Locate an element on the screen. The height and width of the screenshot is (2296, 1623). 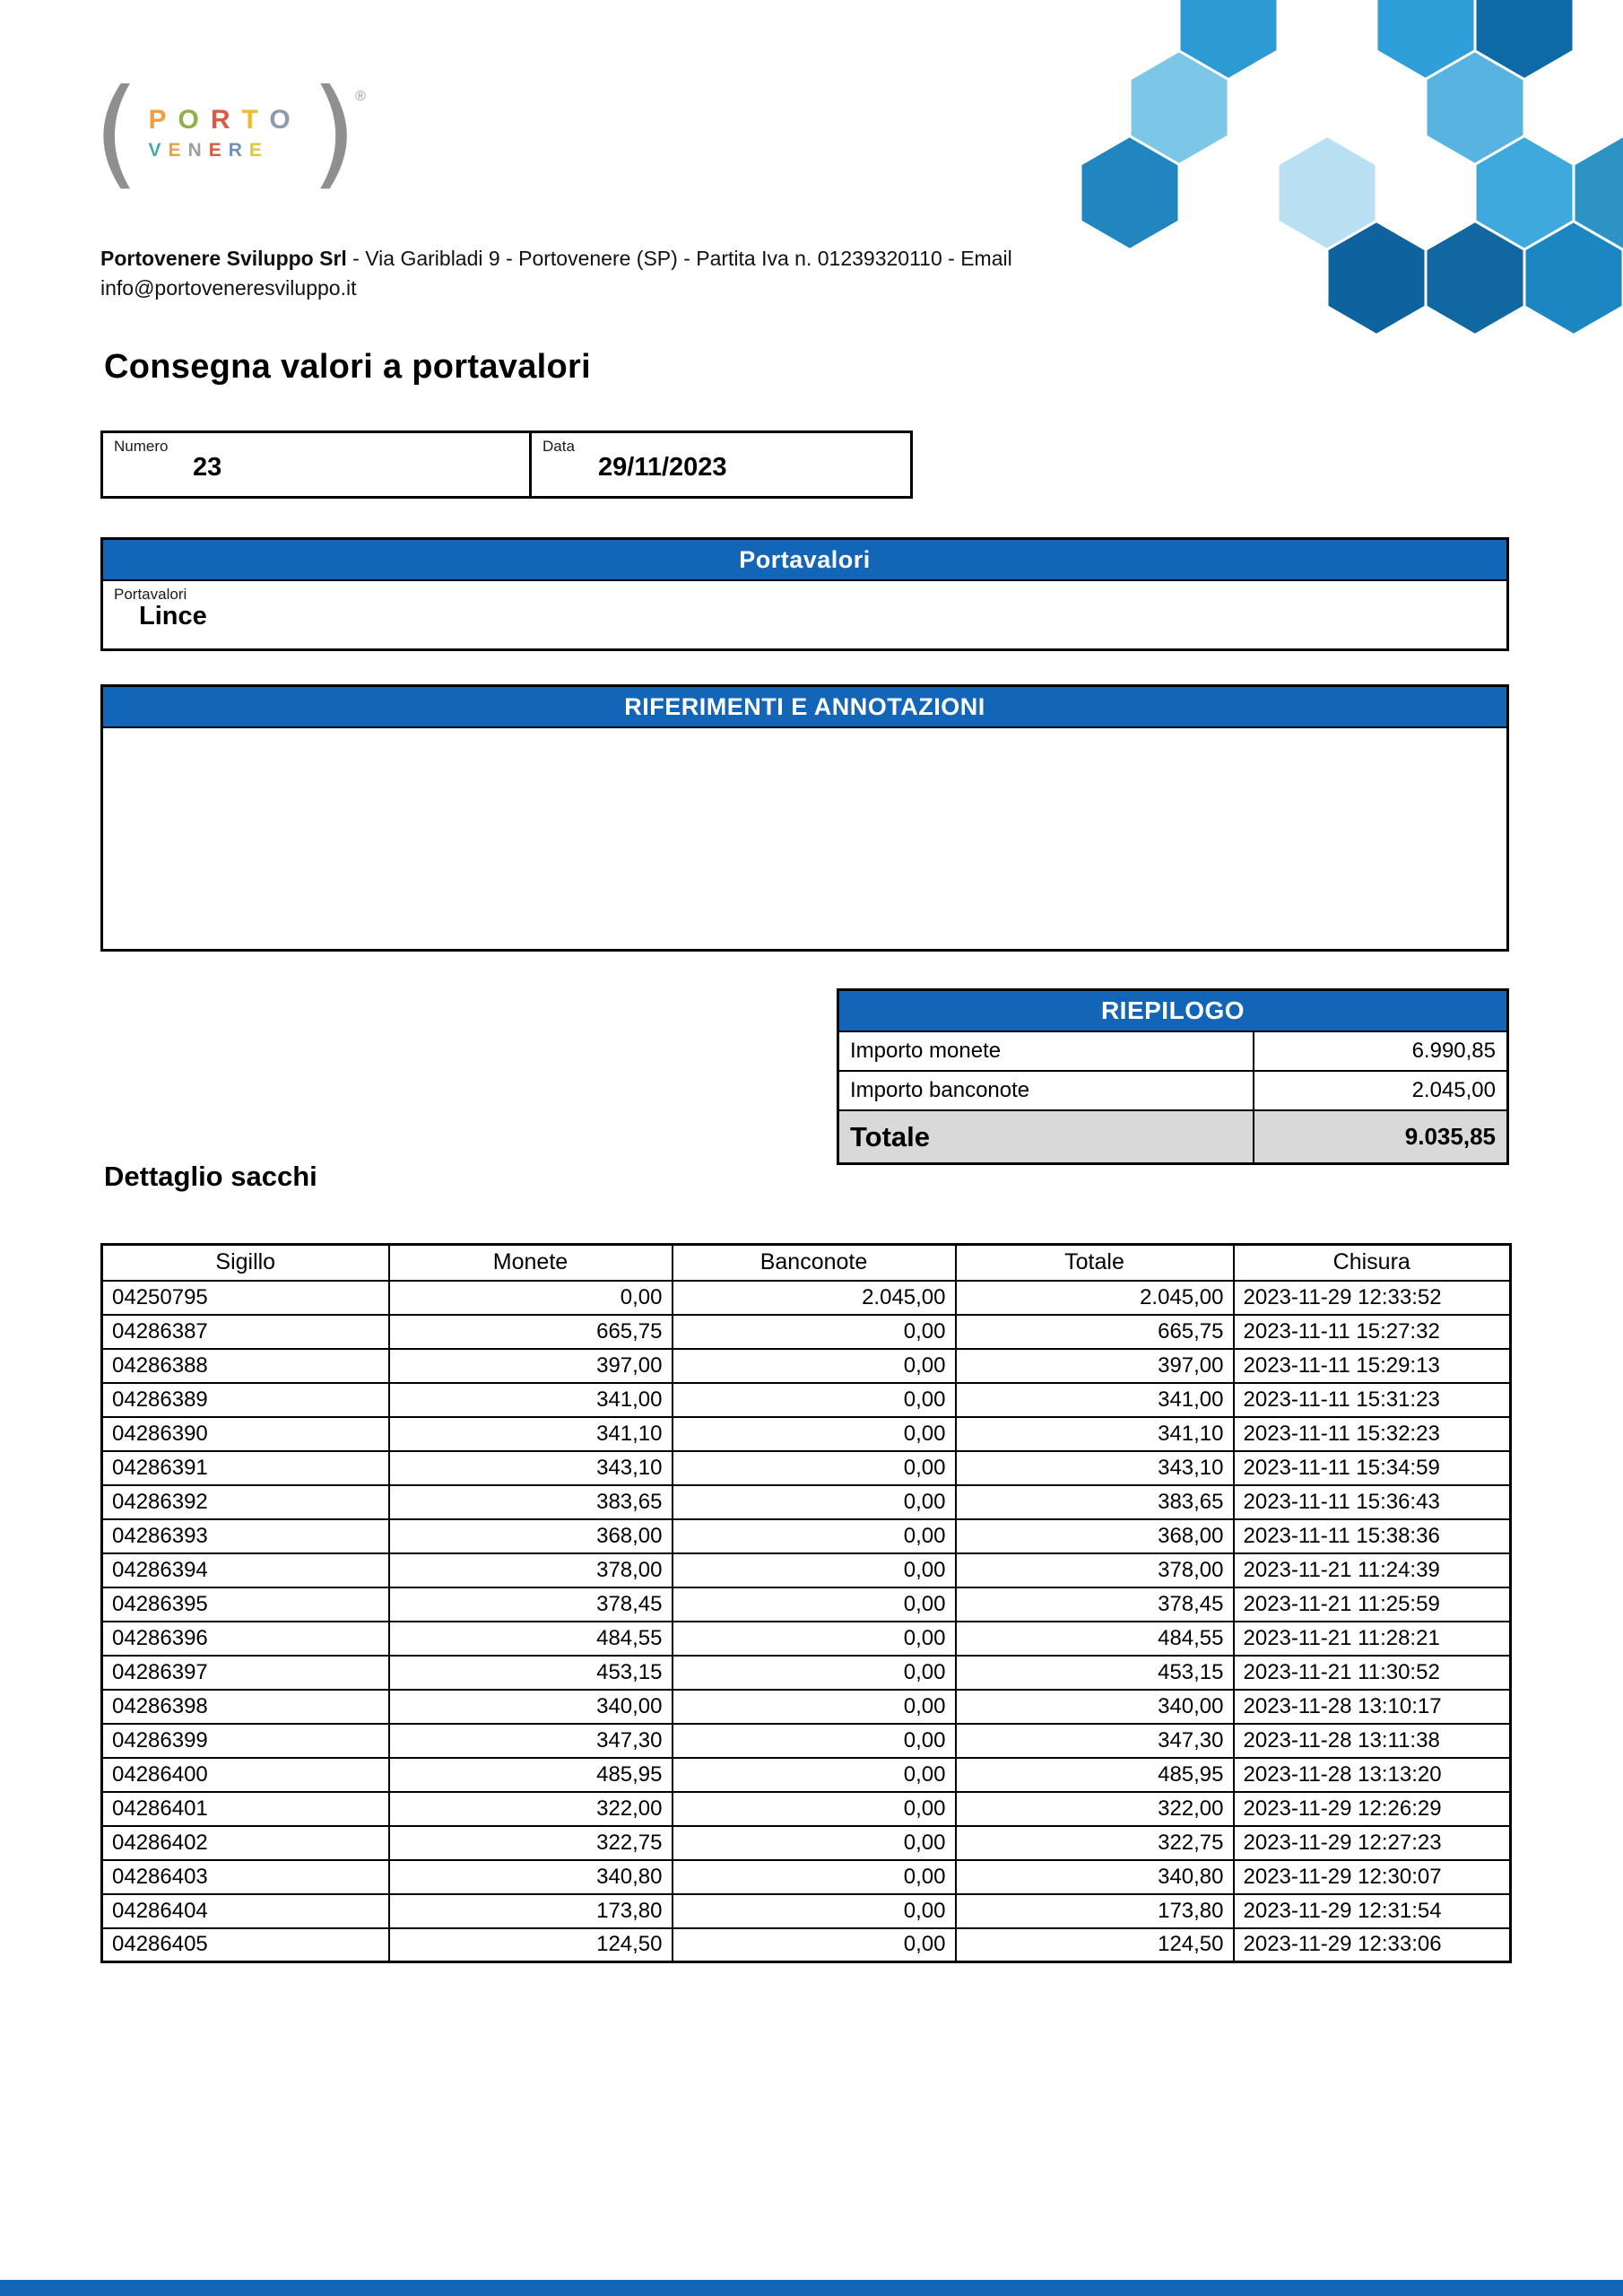
numero-value: 23 is located at coordinates (207, 467).